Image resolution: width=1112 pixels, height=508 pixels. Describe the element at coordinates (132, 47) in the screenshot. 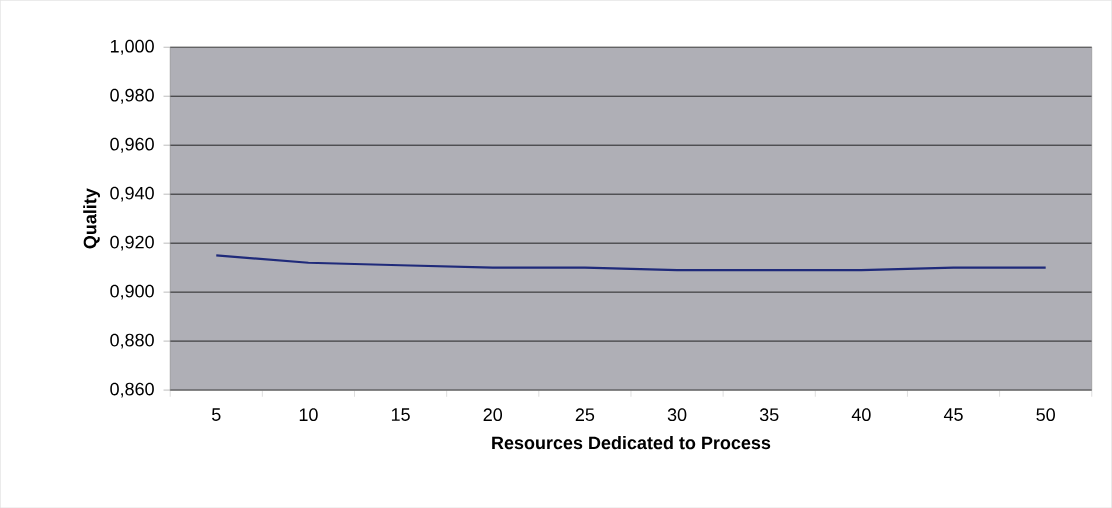

I see `y-tick-label: 1,000` at that location.